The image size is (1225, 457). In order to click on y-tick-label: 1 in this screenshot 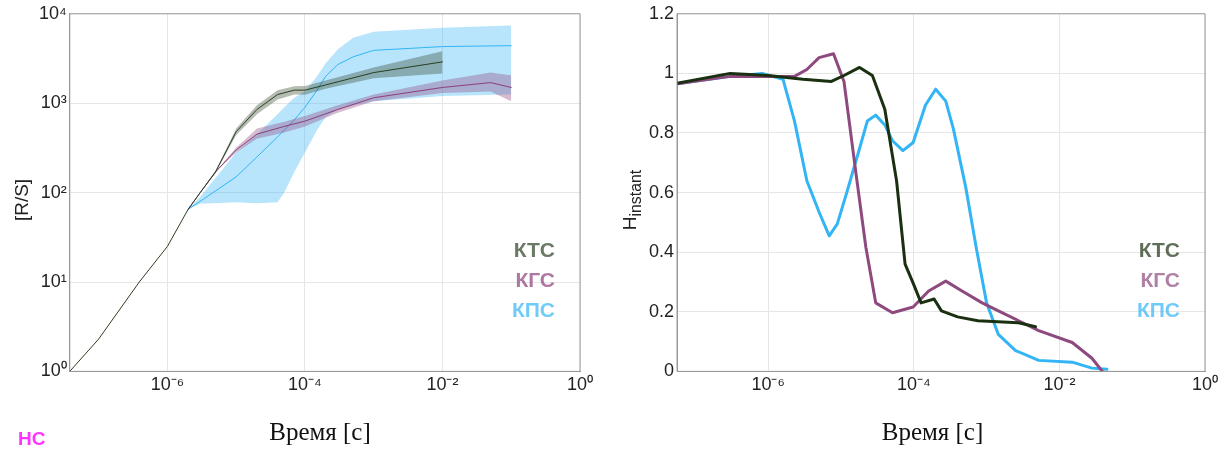, I will do `click(669, 72)`.